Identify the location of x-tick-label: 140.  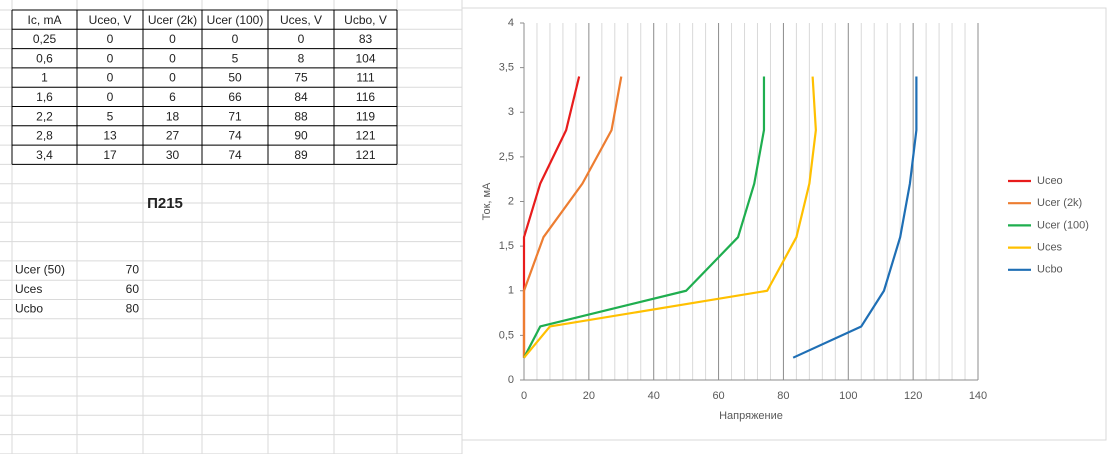
(978, 396).